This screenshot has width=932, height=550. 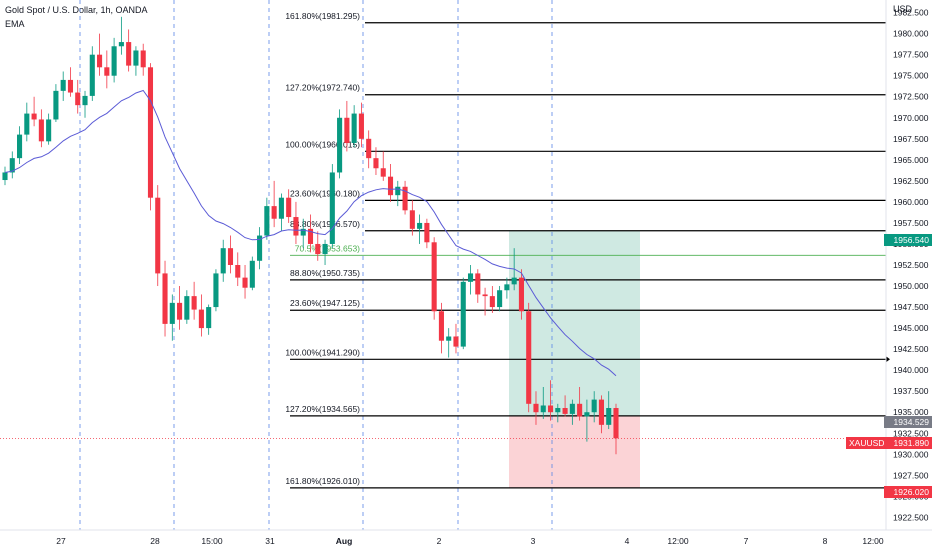 What do you see at coordinates (155, 541) in the screenshot?
I see `x-tick-1: 28` at bounding box center [155, 541].